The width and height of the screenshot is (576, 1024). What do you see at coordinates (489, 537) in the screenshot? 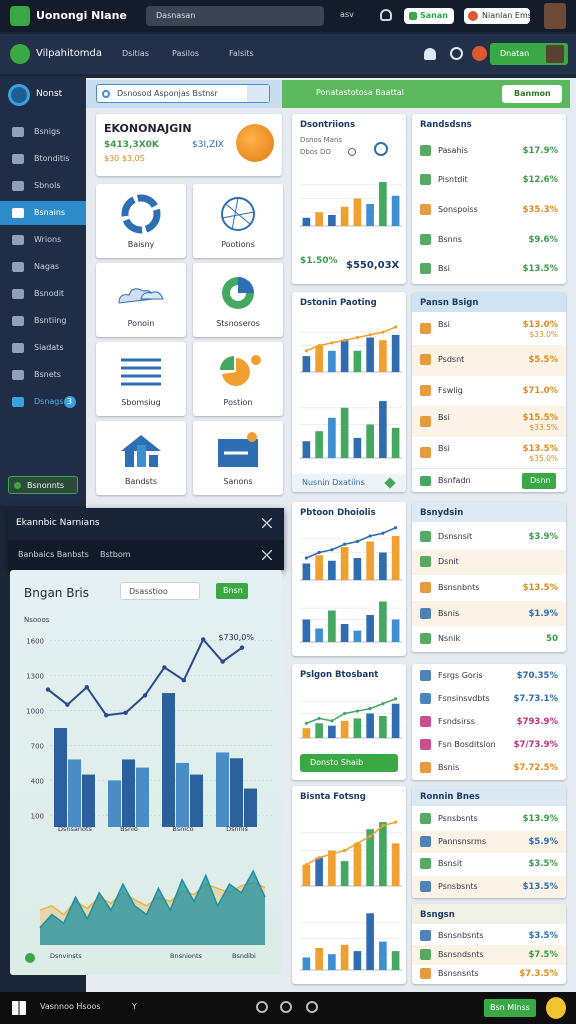
I see `list-row: Dsnsnsit $3.9%` at bounding box center [489, 537].